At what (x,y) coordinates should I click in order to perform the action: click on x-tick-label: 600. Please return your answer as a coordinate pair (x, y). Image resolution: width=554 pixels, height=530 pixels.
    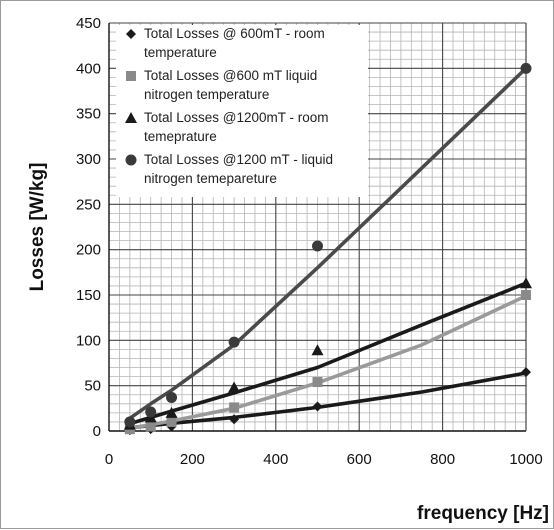
    Looking at the image, I should click on (359, 459).